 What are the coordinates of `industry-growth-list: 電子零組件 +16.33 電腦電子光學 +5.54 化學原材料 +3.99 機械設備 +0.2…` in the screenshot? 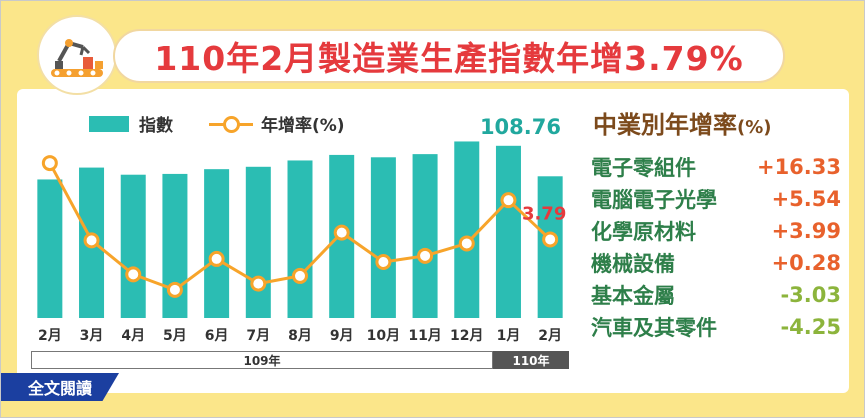 It's located at (716, 247).